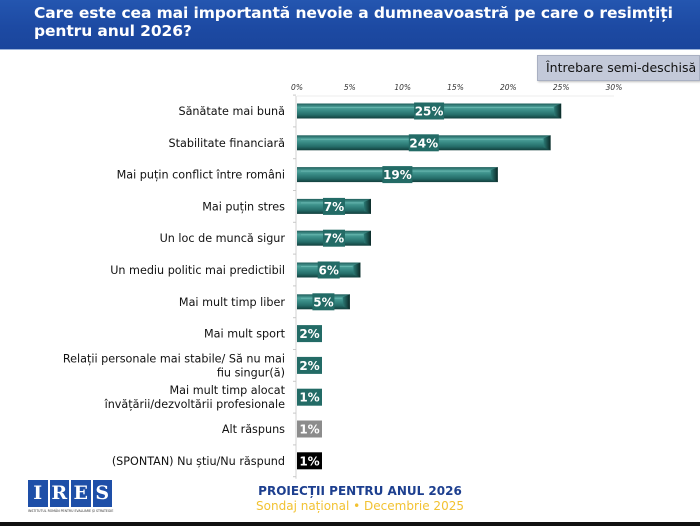 The image size is (700, 526). What do you see at coordinates (198, 461) in the screenshot?
I see `category-label: (SPONTAN) Nu știu/Nu răspund` at bounding box center [198, 461].